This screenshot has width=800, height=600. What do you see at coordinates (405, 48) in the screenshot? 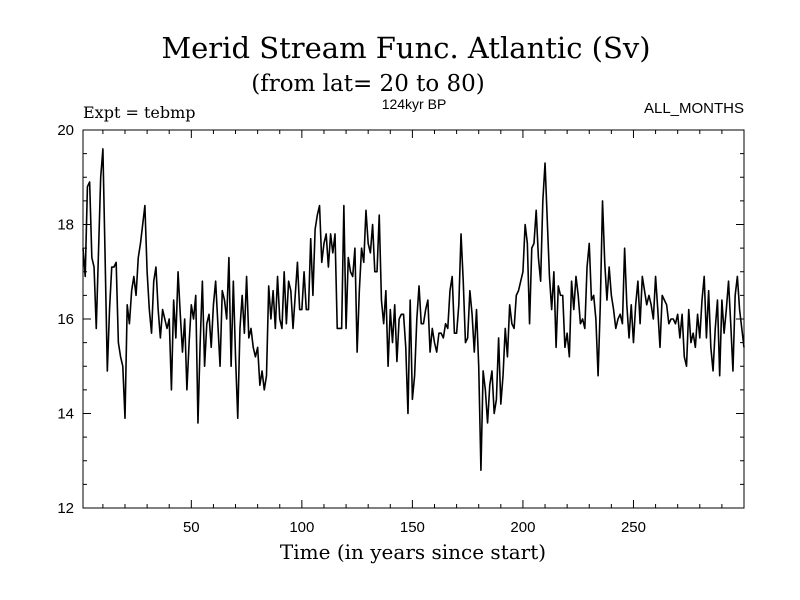
I see `chart-title: Merid Stream Func. Atlantic (Sv)` at bounding box center [405, 48].